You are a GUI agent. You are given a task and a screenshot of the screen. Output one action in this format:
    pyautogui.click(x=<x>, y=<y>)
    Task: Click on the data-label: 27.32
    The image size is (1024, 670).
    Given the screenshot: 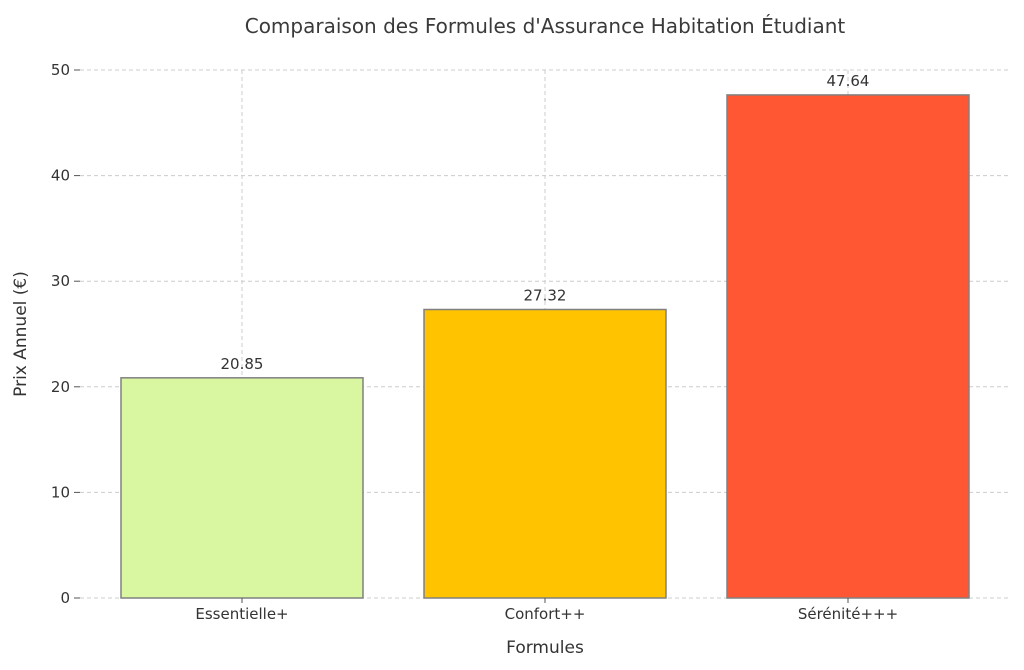 What is the action you would take?
    pyautogui.click(x=545, y=296)
    